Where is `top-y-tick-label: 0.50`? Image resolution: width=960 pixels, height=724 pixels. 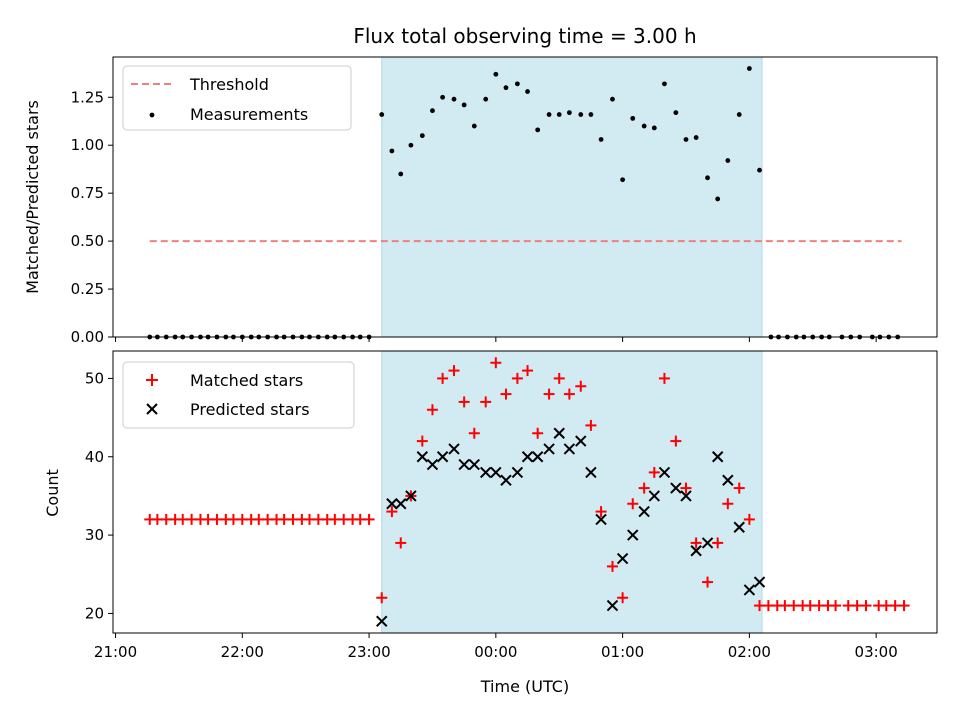 top-y-tick-label: 0.50 is located at coordinates (87, 241).